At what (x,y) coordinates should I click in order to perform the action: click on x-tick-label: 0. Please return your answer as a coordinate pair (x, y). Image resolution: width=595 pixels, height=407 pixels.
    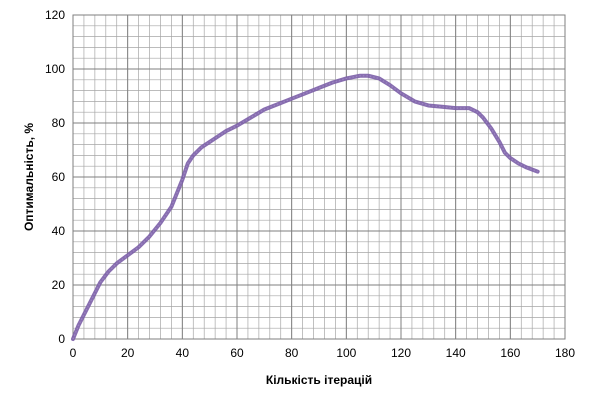
    Looking at the image, I should click on (73, 353).